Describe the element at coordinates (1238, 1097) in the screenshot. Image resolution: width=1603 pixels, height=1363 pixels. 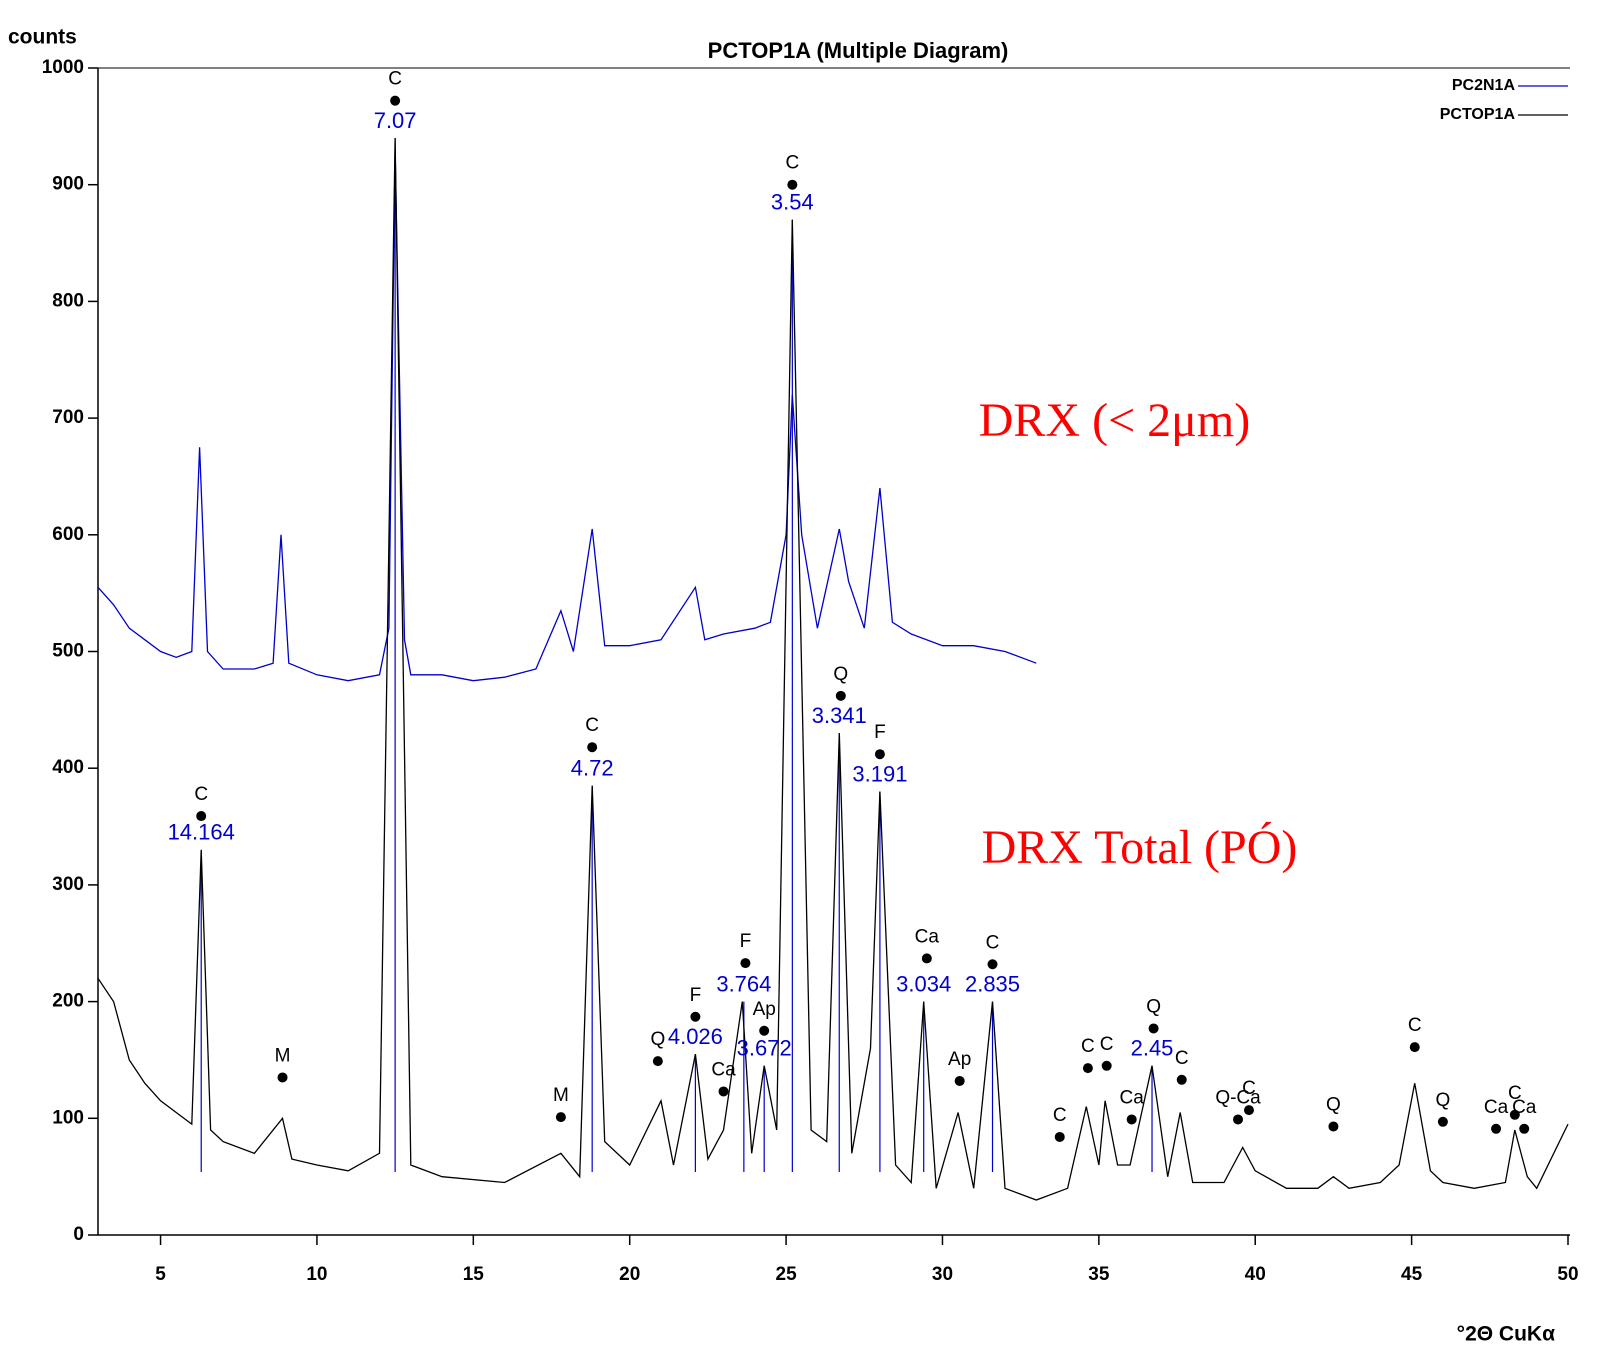
I see `peak-label: Q-Ca` at that location.